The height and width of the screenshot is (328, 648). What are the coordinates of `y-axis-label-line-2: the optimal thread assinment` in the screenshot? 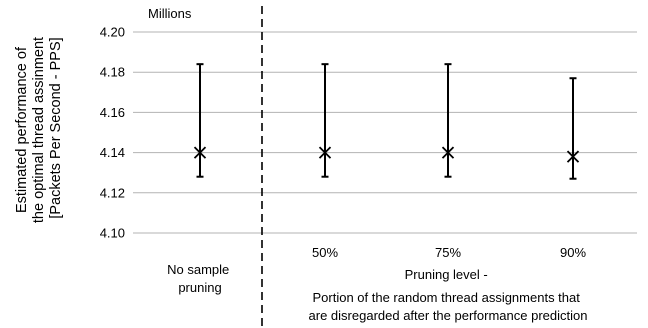 It's located at (39, 130).